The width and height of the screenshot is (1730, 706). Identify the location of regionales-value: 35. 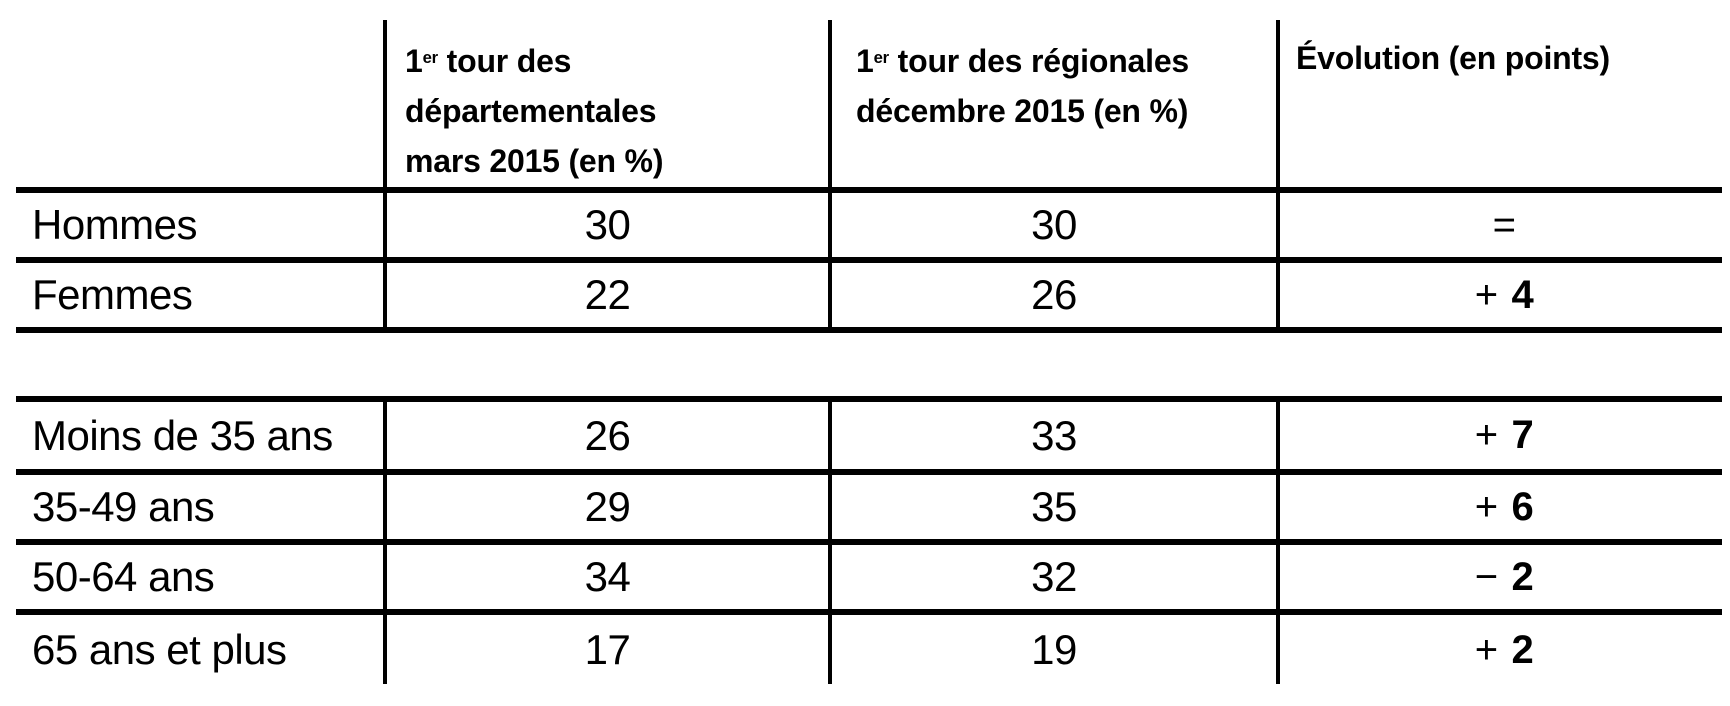
(1054, 506).